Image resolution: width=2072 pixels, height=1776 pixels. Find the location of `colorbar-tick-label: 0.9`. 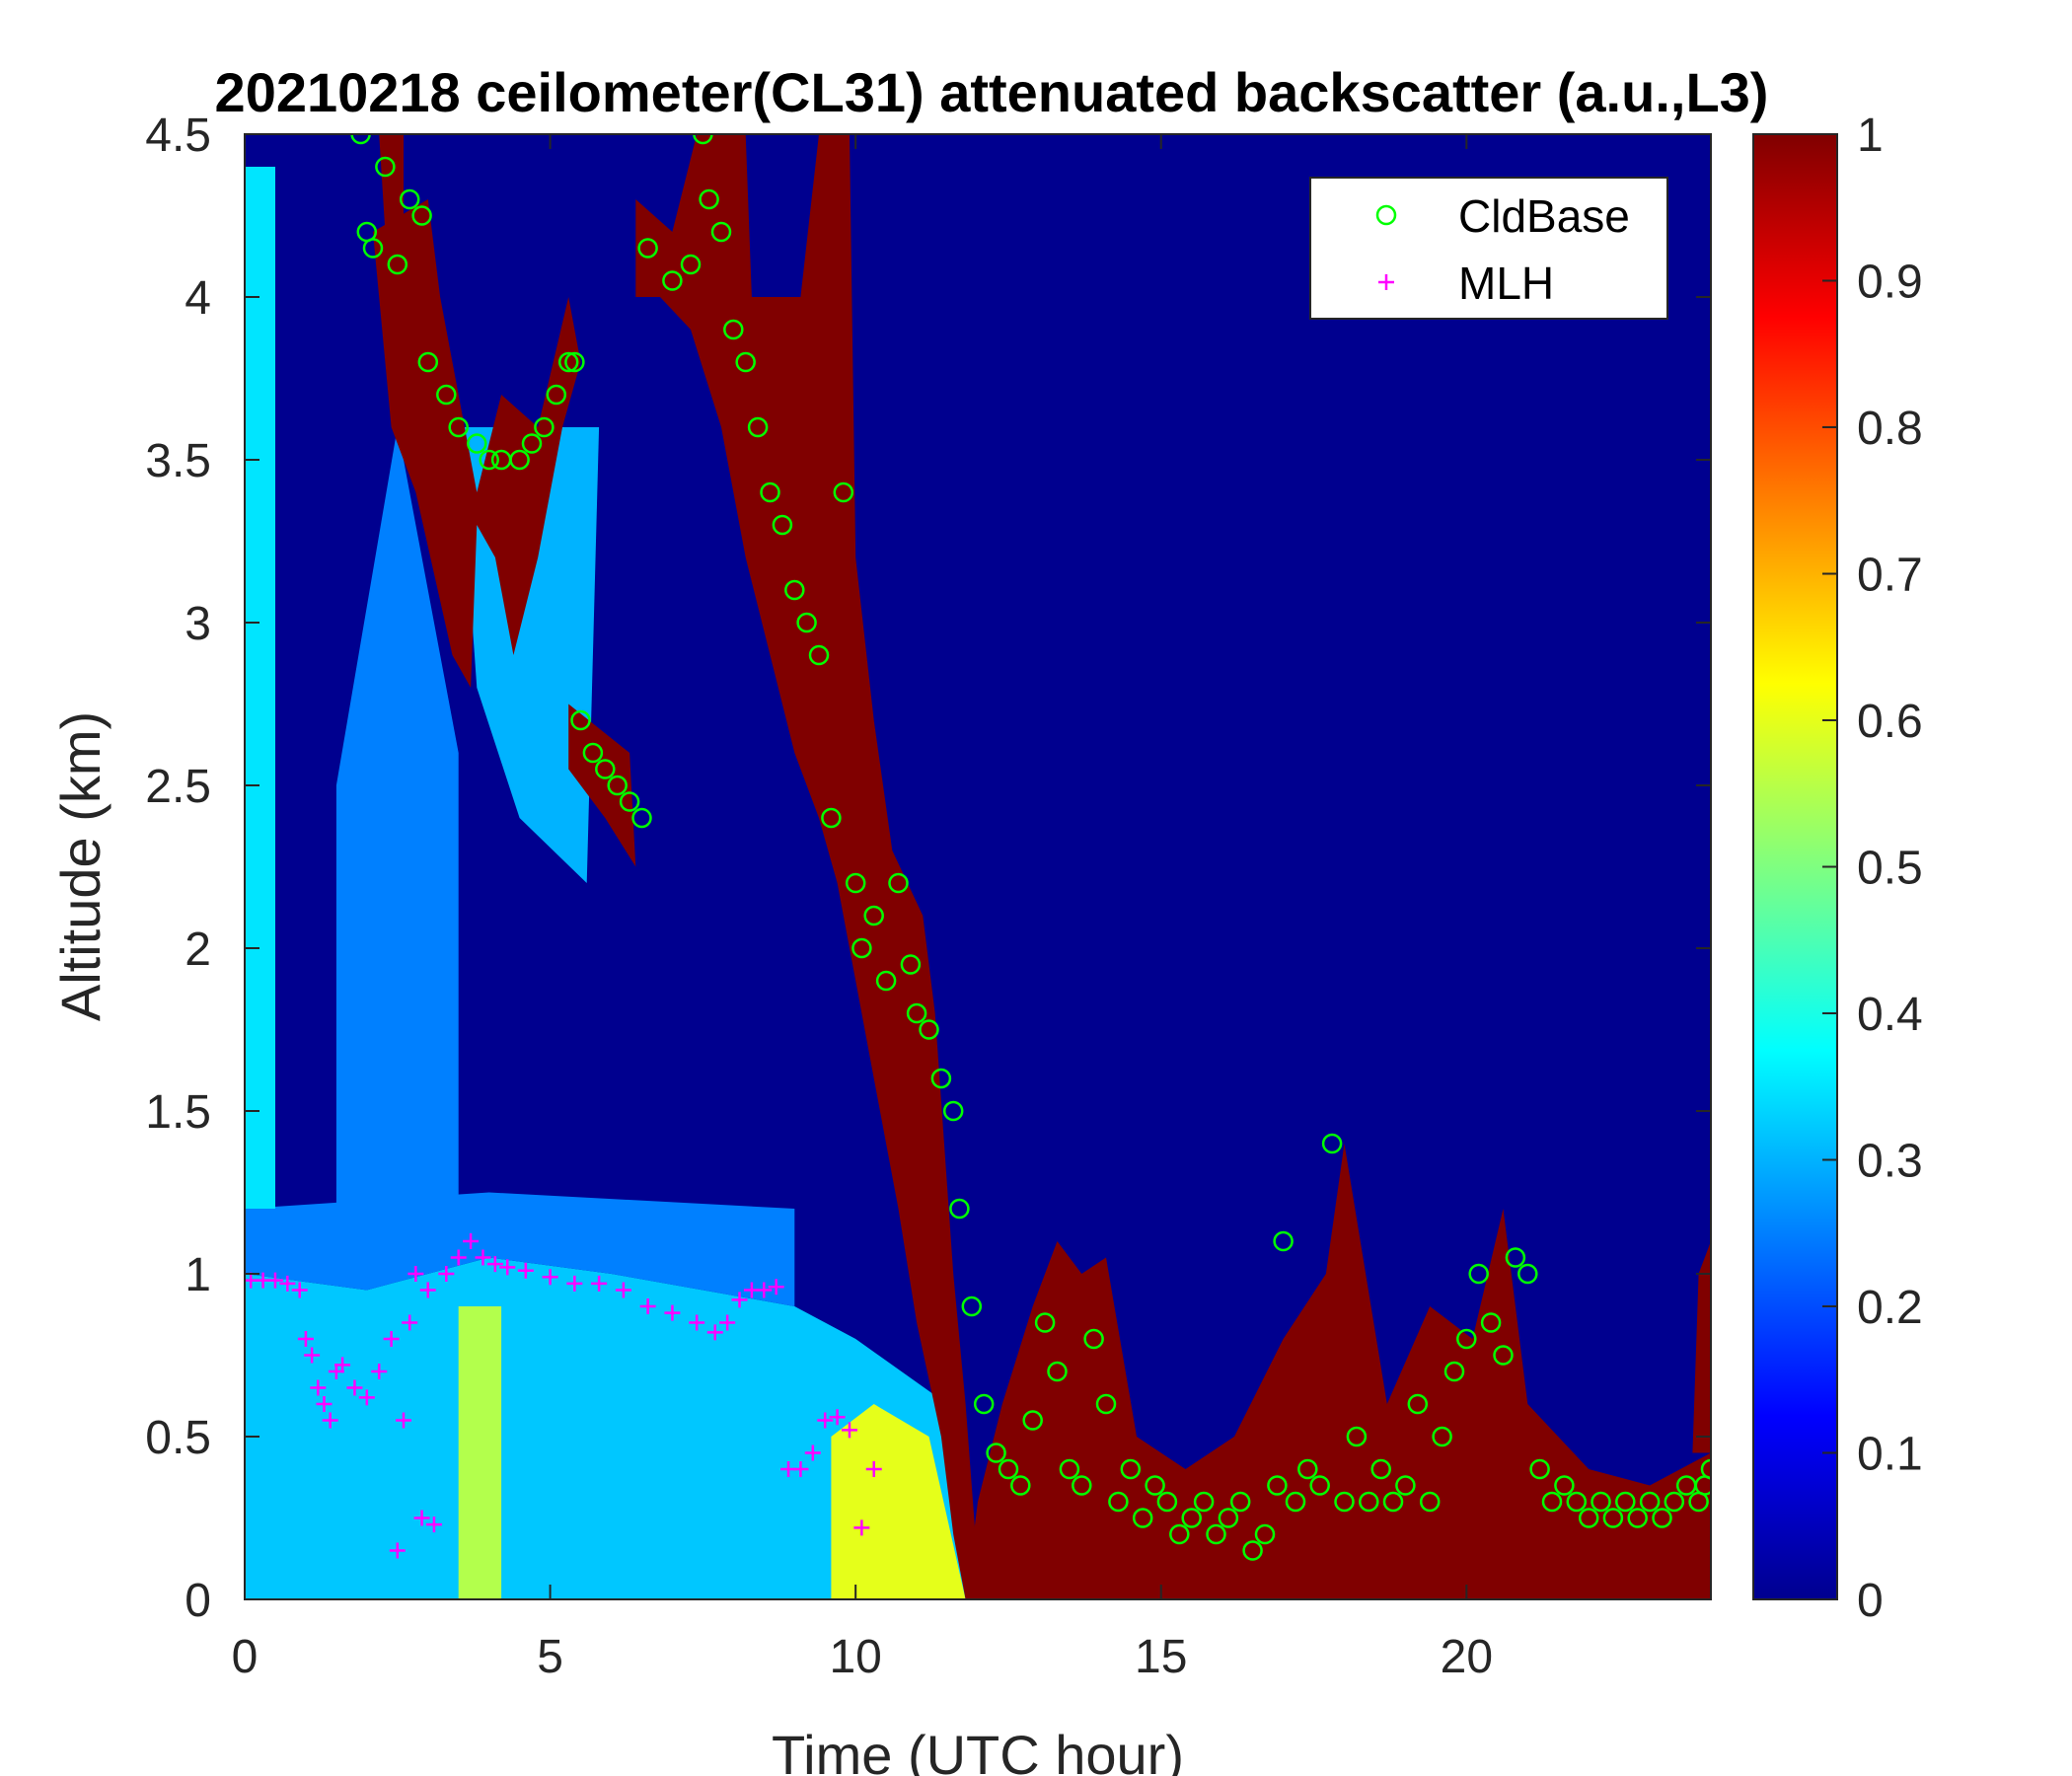

colorbar-tick-label: 0.9 is located at coordinates (1890, 283).